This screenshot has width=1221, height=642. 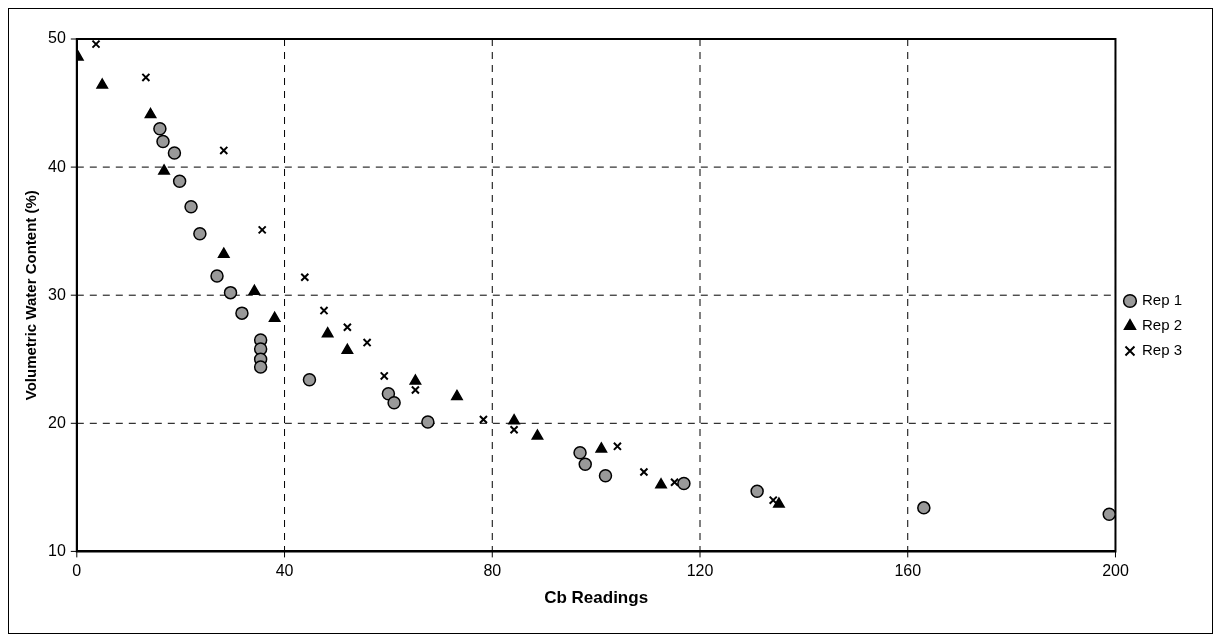 What do you see at coordinates (57, 550) in the screenshot?
I see `y-tick-label: 10` at bounding box center [57, 550].